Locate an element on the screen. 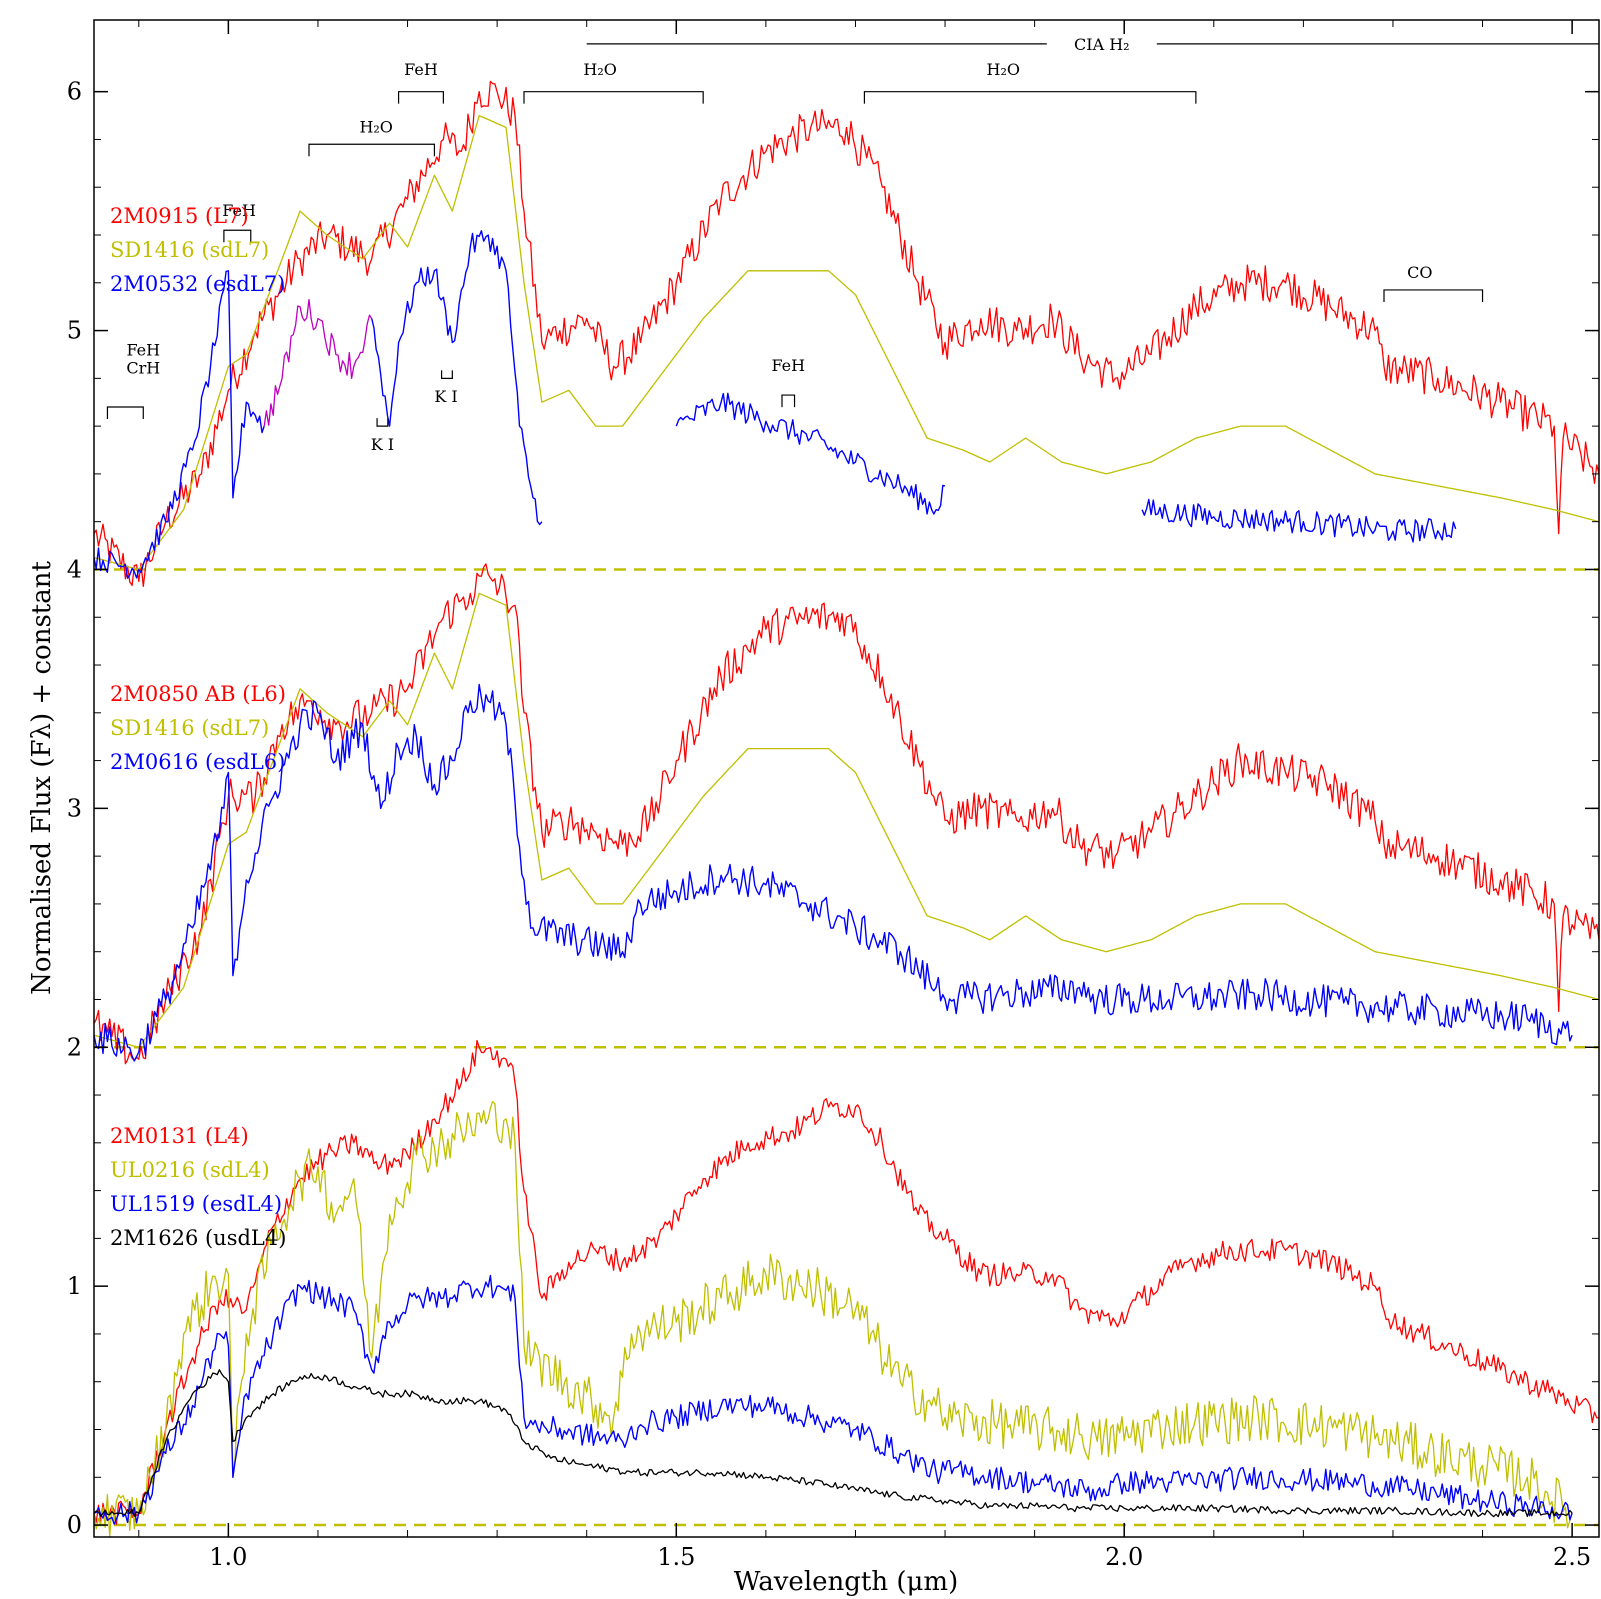  x-tick-label: 2.0 is located at coordinates (1124, 1557).